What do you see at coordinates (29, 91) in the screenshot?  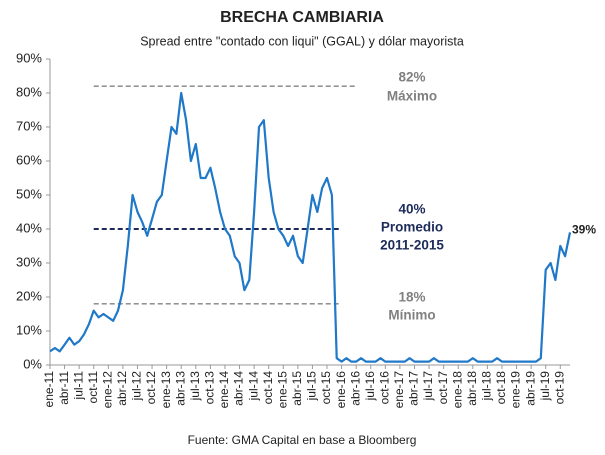 I see `y-tick-label: 80%` at bounding box center [29, 91].